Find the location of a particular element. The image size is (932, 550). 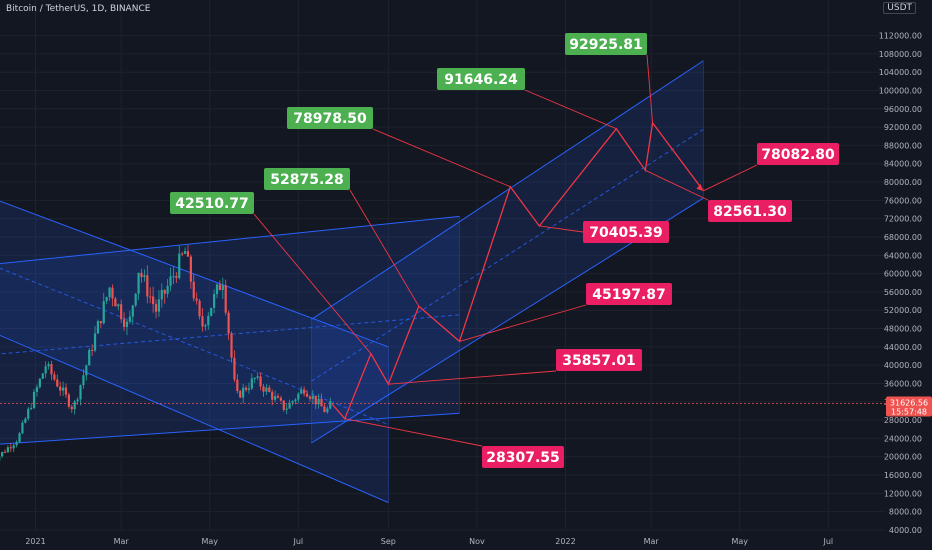

y-tick-label: 68000.00 is located at coordinates (903, 237).